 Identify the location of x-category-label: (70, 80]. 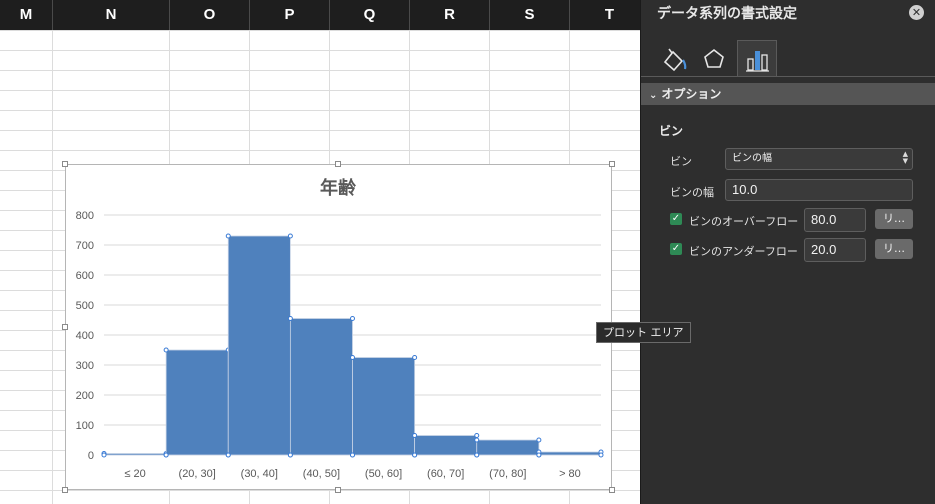
(507, 474).